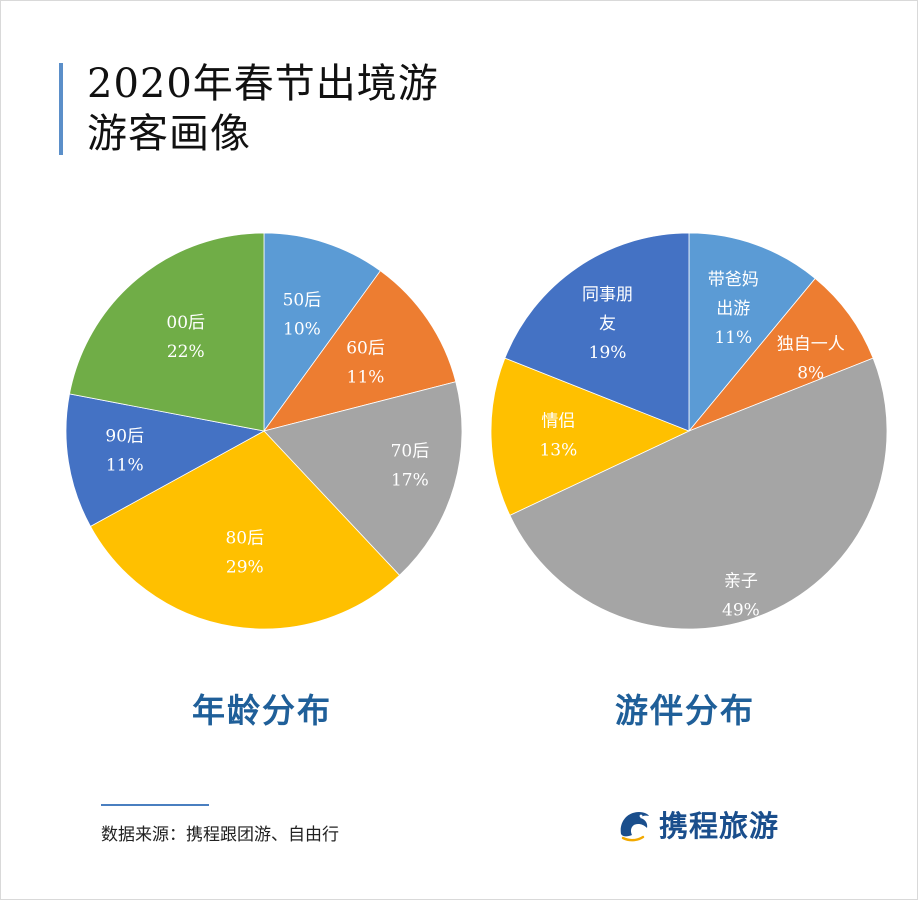  What do you see at coordinates (124, 437) in the screenshot?
I see `age-slice-label-line: 90后` at bounding box center [124, 437].